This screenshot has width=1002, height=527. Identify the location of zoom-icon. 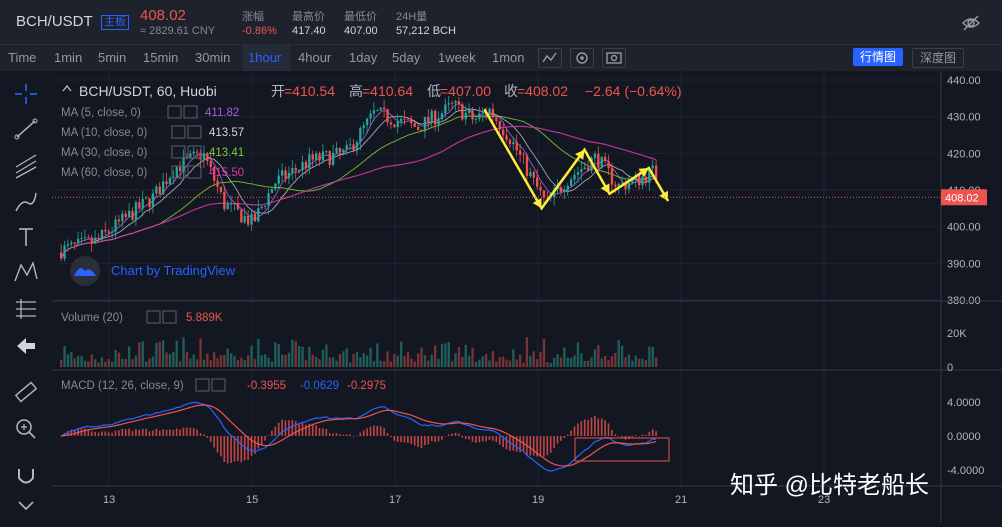
(26, 429).